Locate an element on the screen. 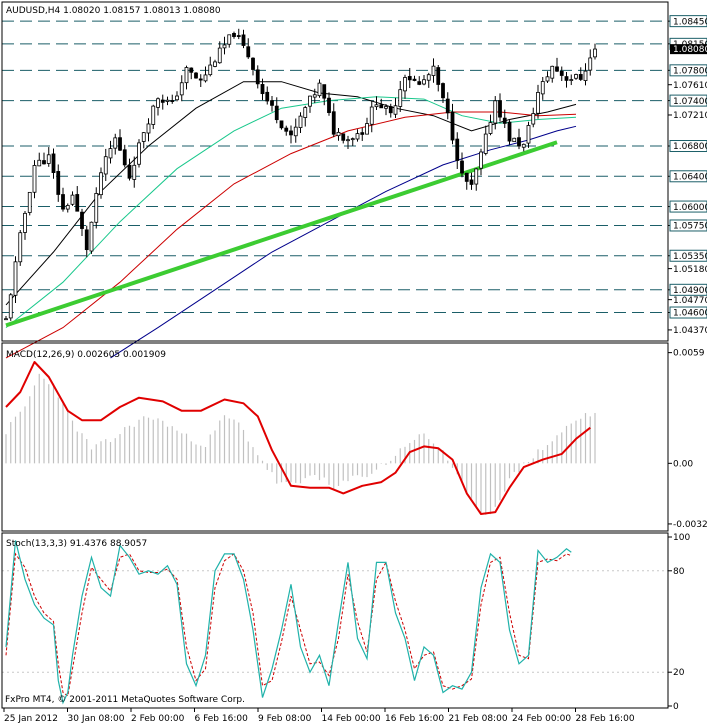  time-tick-label: 24 Feb 00:00 is located at coordinates (541, 719).